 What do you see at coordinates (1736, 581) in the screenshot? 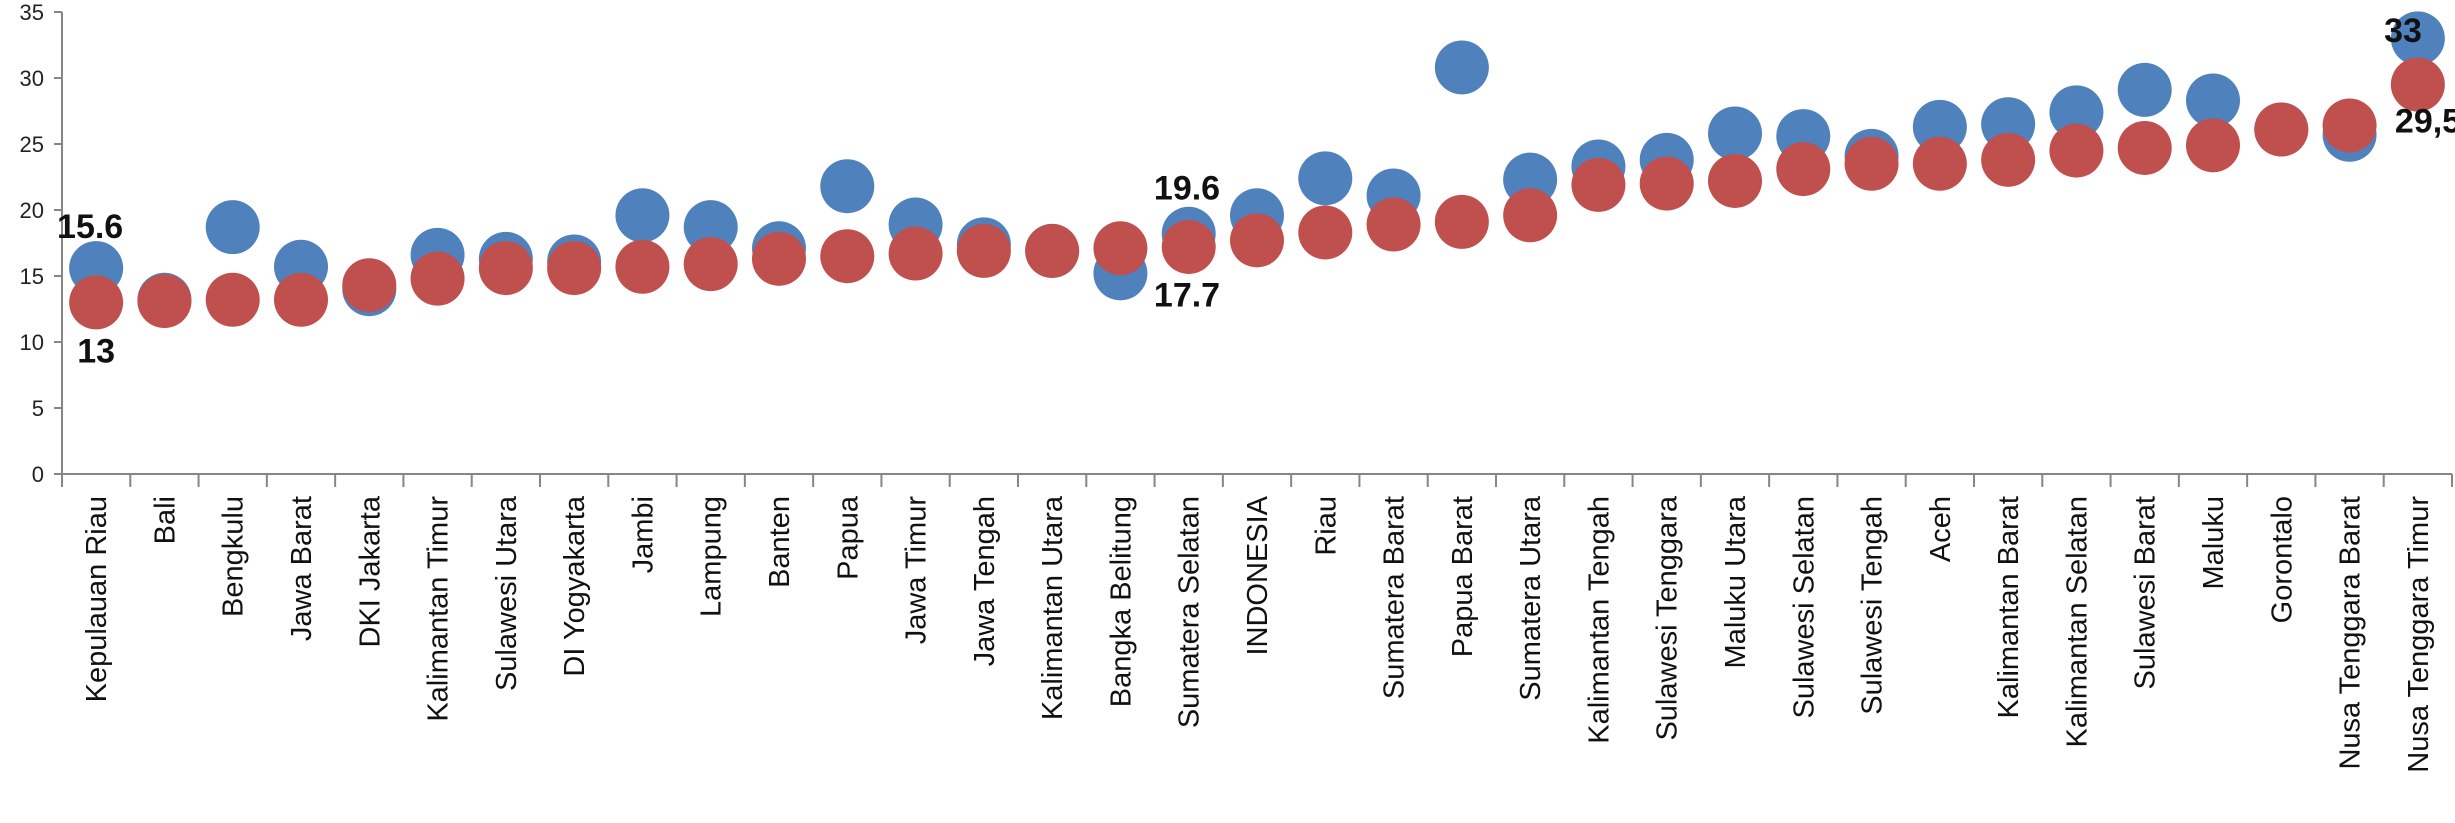
I see `x-tick-label: Maluku Utara` at bounding box center [1736, 581].